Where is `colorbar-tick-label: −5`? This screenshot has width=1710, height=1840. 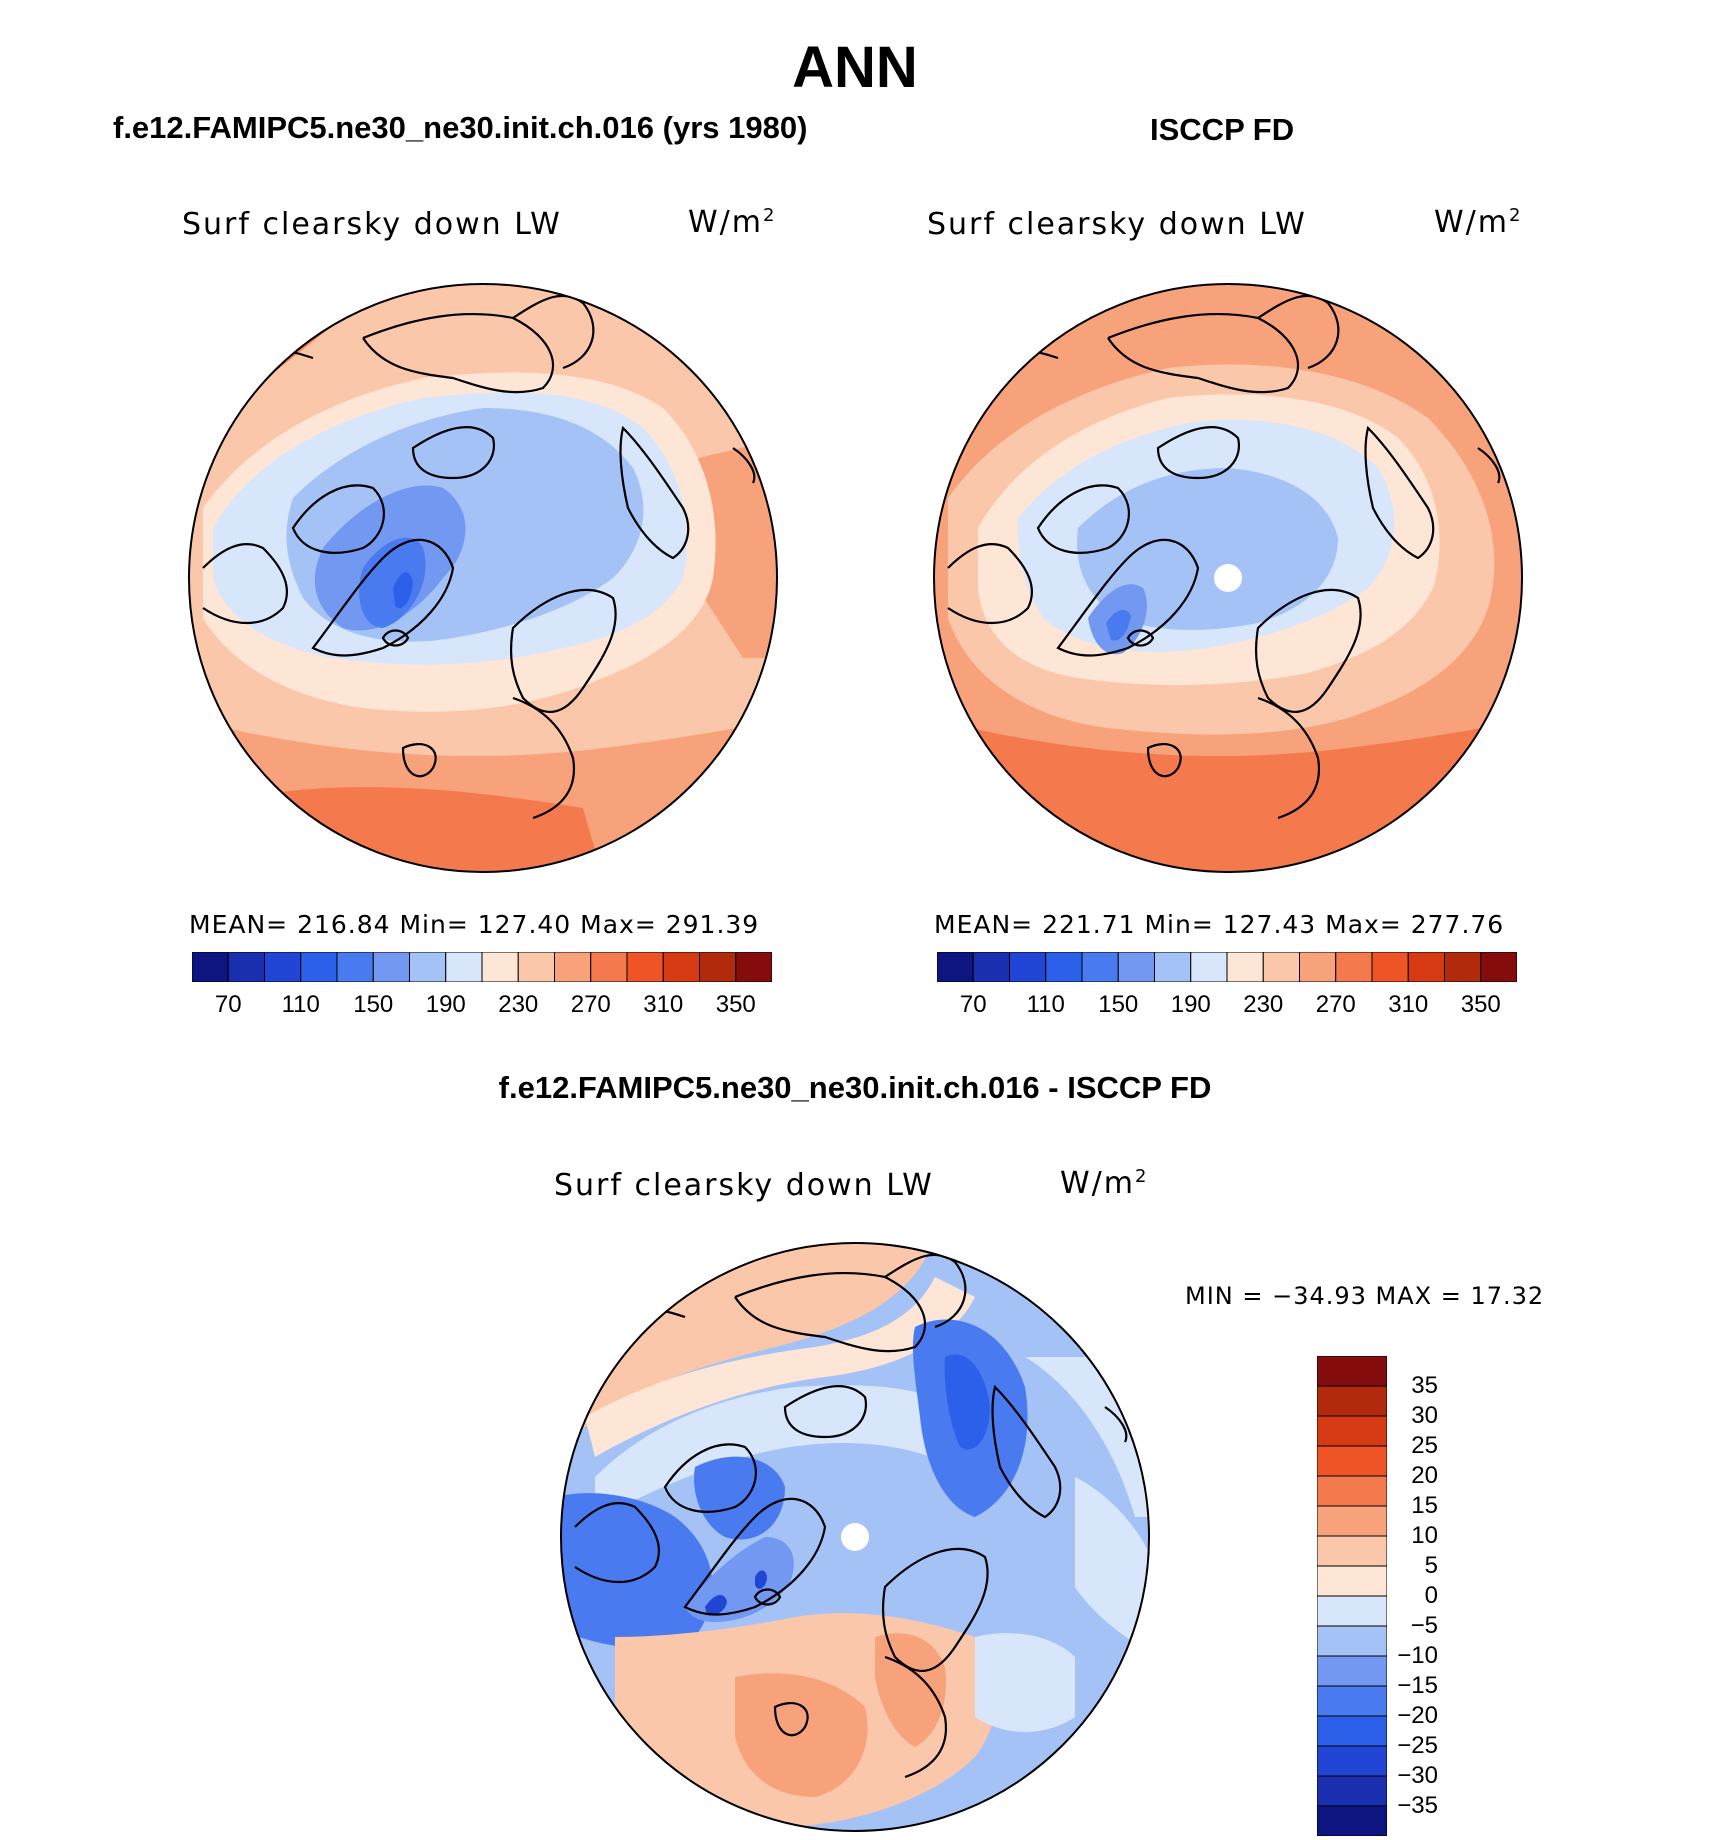
colorbar-tick-label: −5 is located at coordinates (1424, 1625).